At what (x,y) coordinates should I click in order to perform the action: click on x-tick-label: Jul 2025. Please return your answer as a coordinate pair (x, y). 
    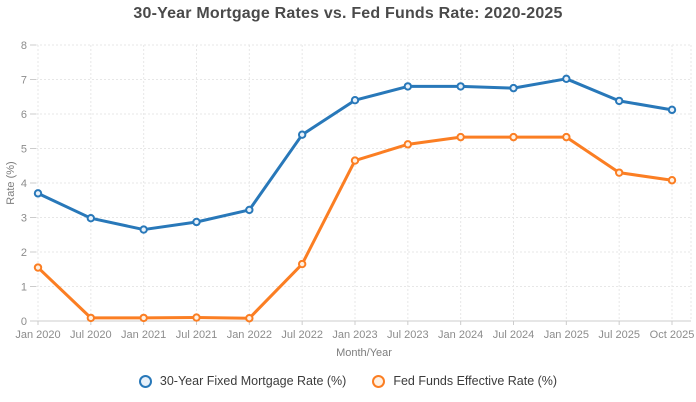
    Looking at the image, I should click on (619, 335).